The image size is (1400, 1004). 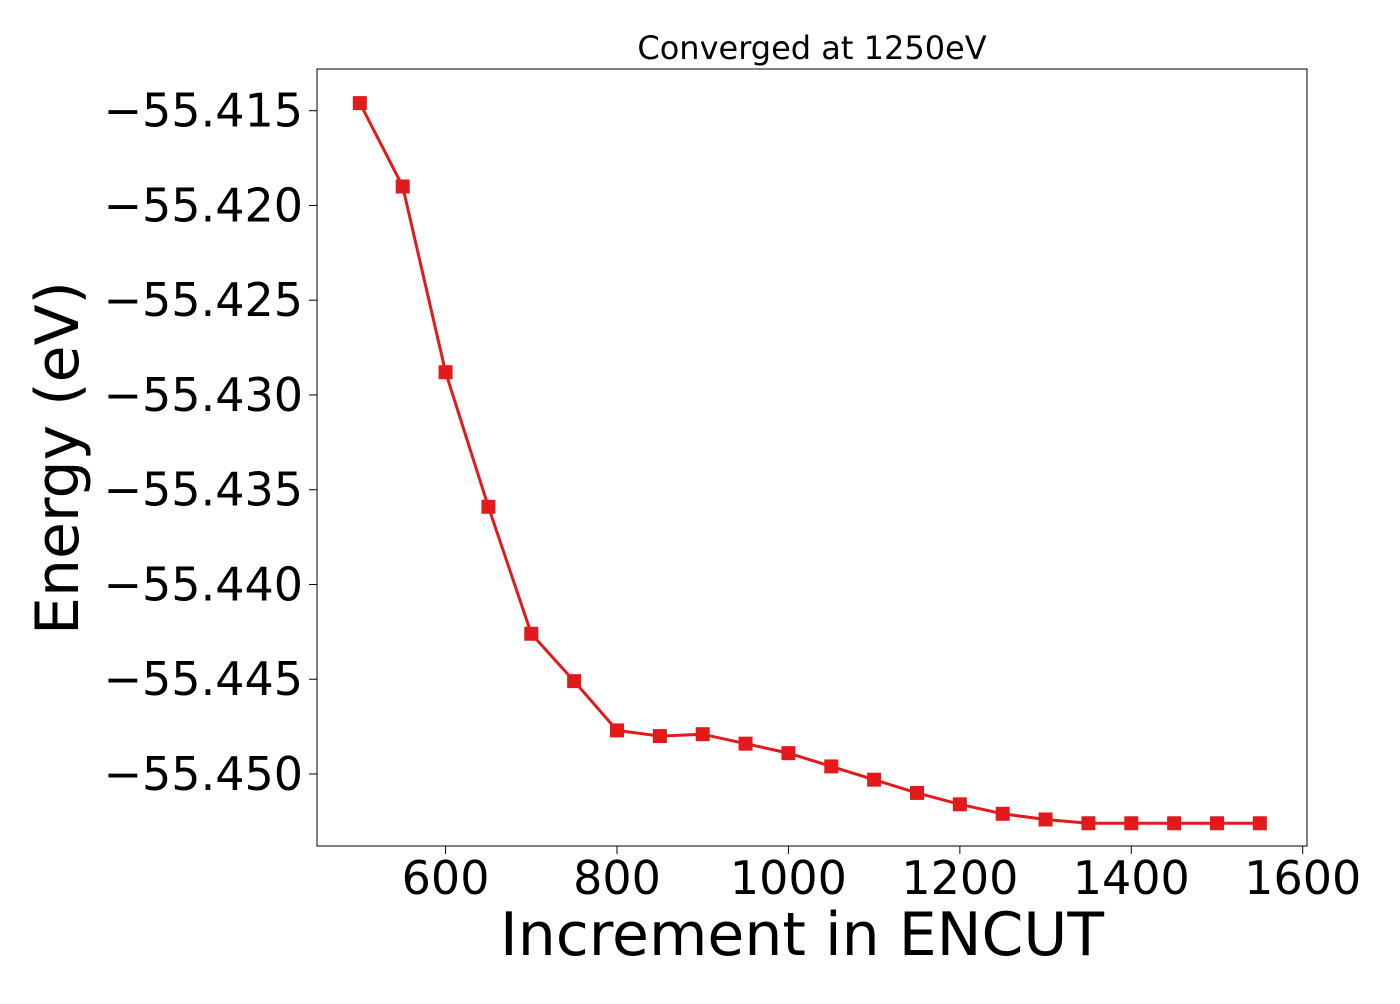 What do you see at coordinates (1131, 878) in the screenshot?
I see `x-tick-label: 1400` at bounding box center [1131, 878].